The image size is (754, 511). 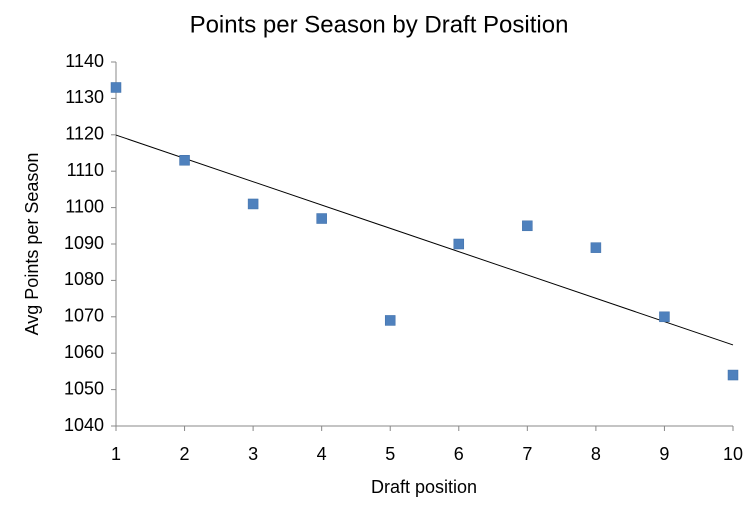 What do you see at coordinates (253, 454) in the screenshot?
I see `x-tick-label: 3` at bounding box center [253, 454].